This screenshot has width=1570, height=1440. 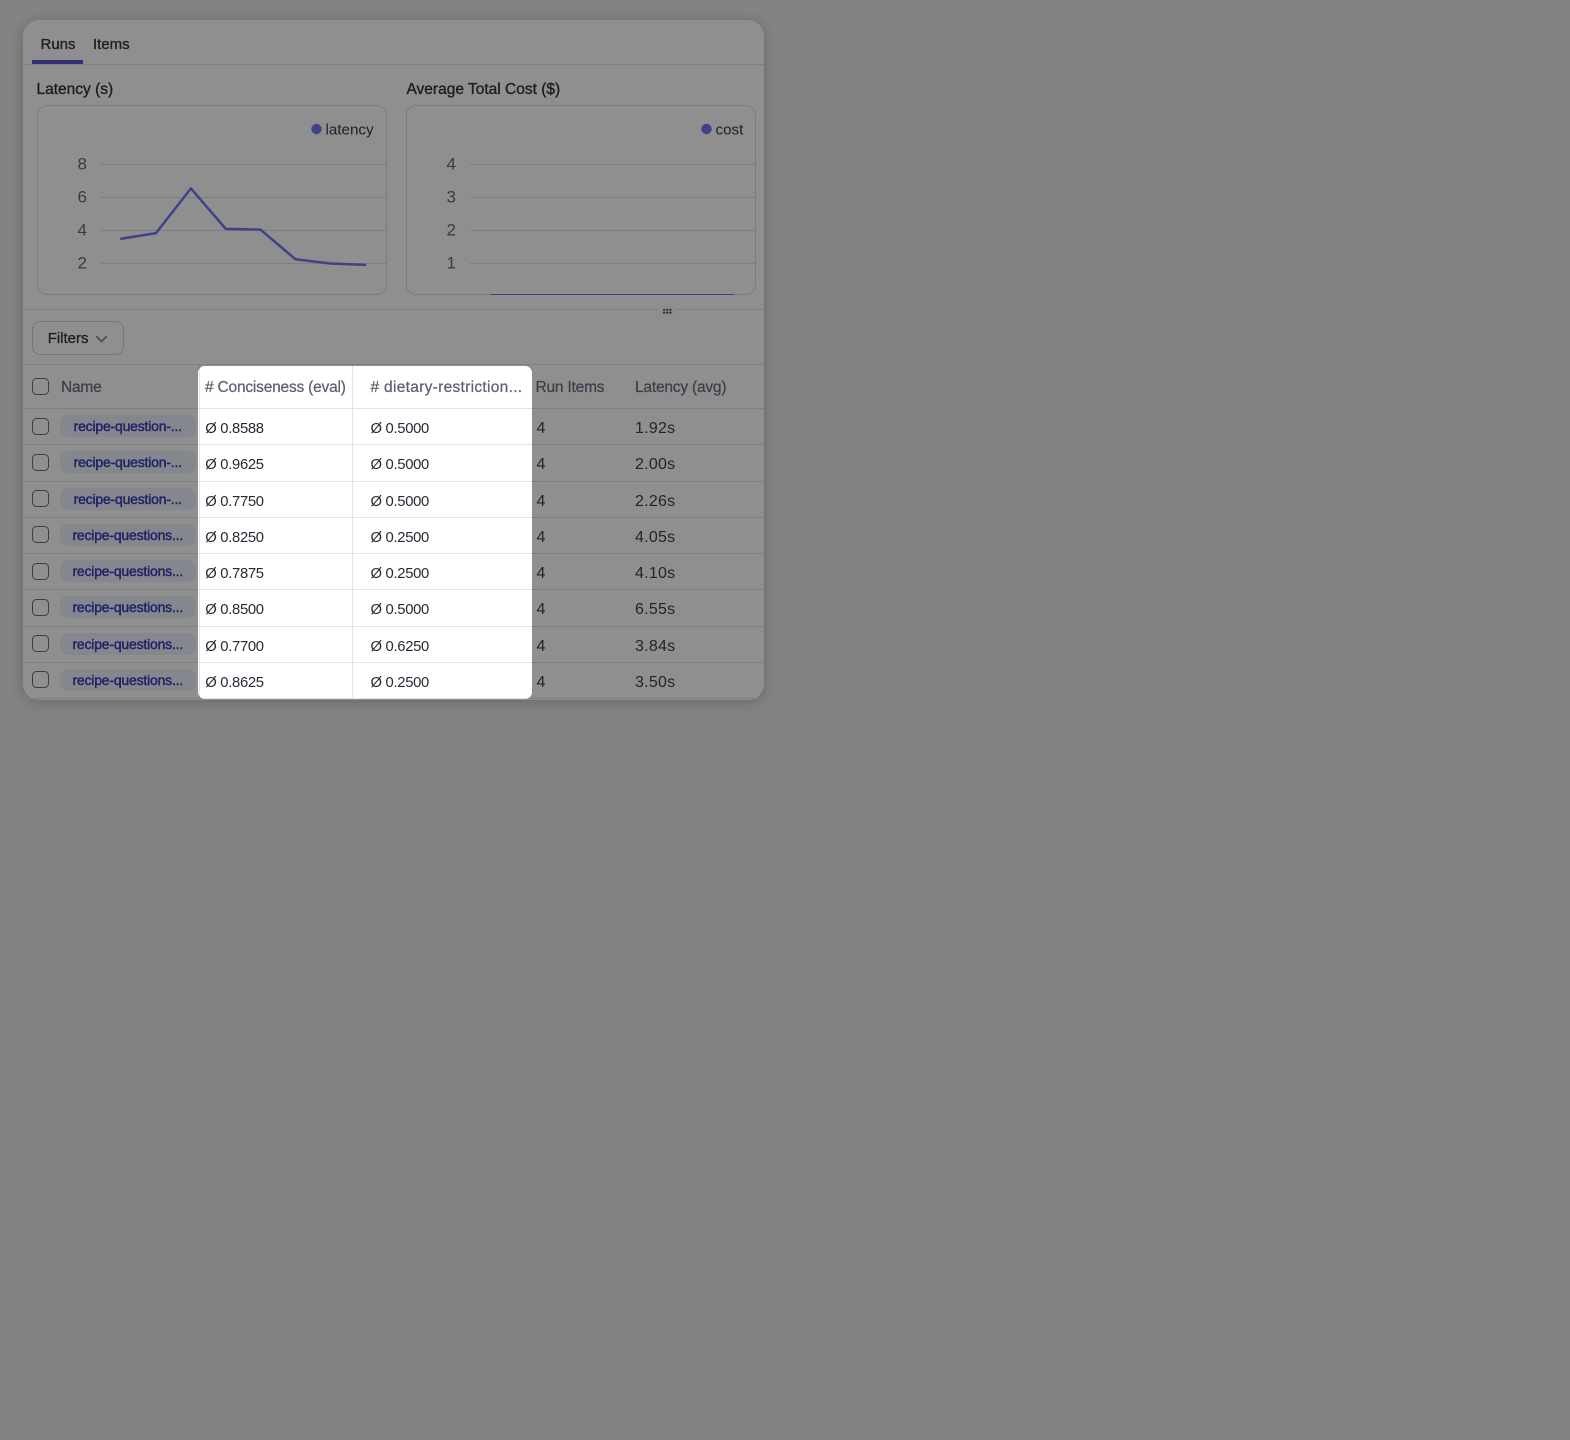 I want to click on svg-text: 3, so click(x=450, y=197).